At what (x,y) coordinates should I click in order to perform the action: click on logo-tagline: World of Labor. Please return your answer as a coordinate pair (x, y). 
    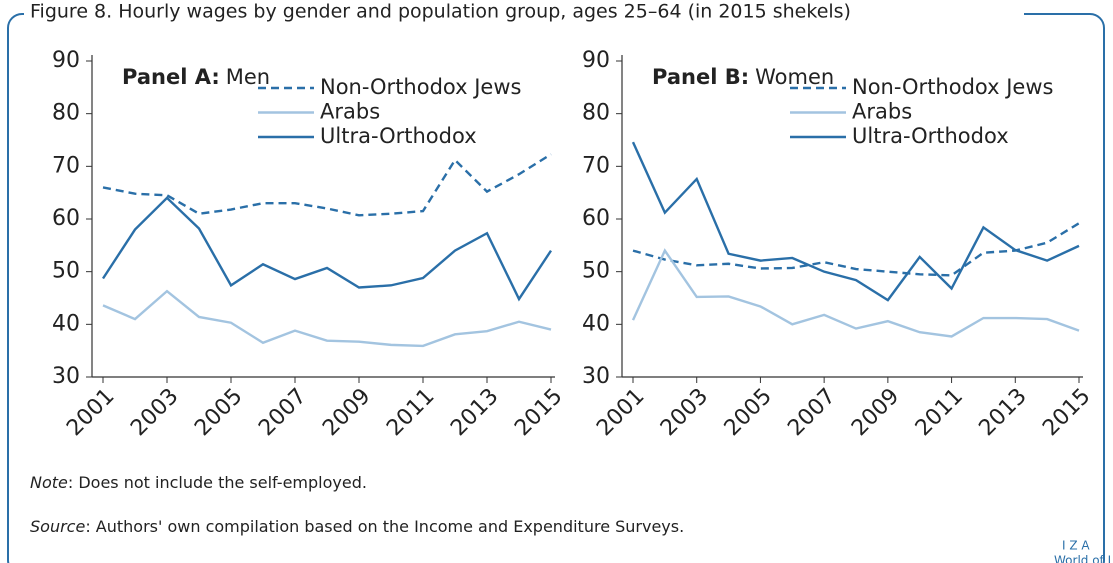
    Looking at the image, I should click on (1083, 558).